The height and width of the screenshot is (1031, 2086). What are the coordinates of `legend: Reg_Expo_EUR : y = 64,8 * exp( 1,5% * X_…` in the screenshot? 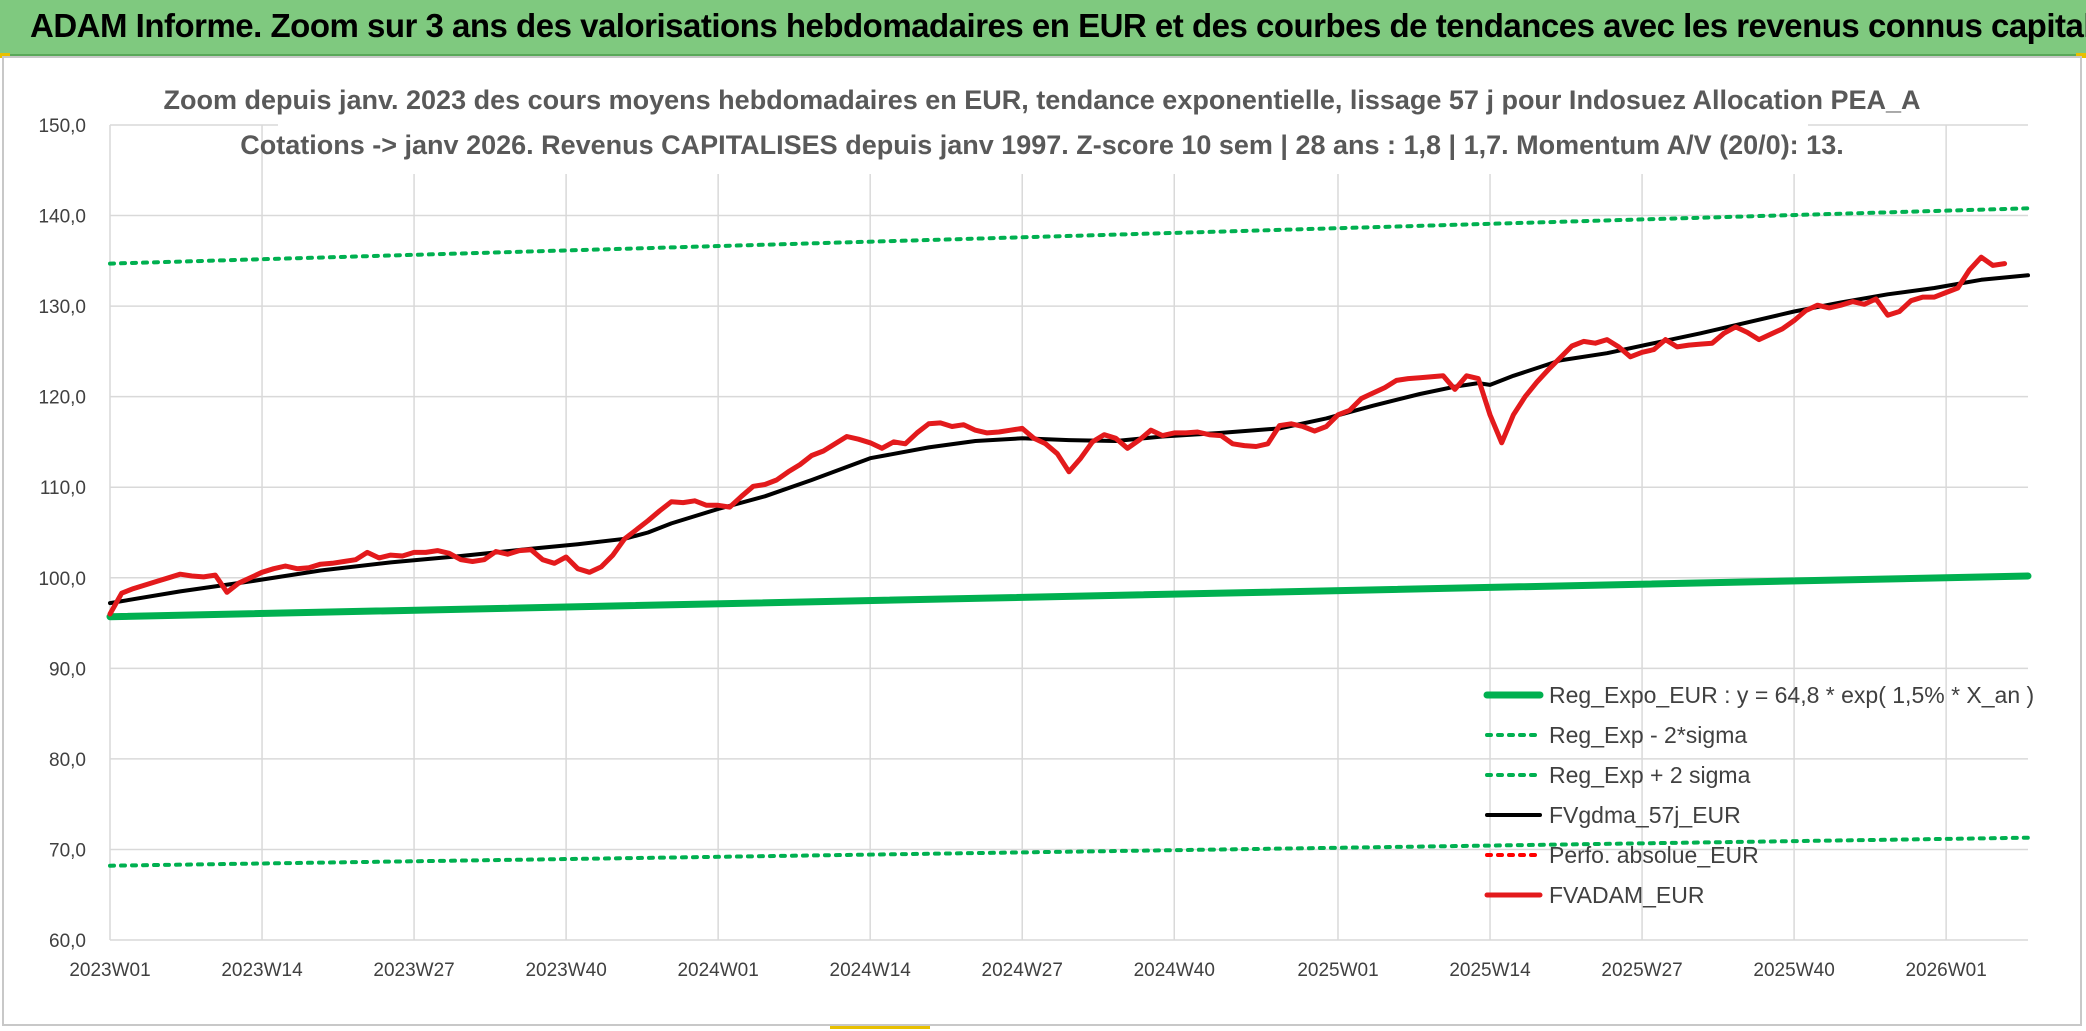 It's located at (1758, 795).